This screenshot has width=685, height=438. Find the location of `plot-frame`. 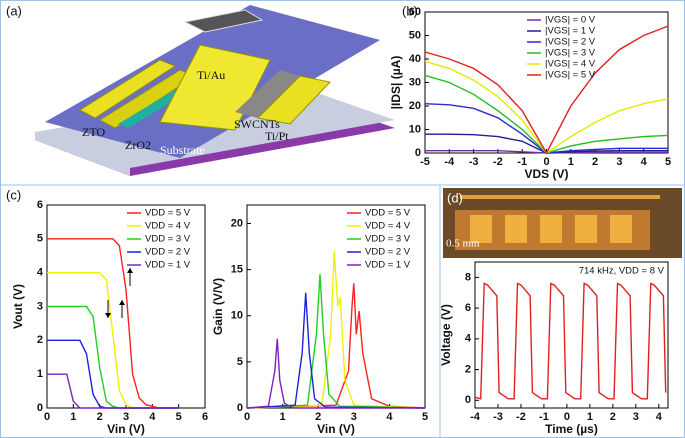

plot-frame is located at coordinates (571, 335).